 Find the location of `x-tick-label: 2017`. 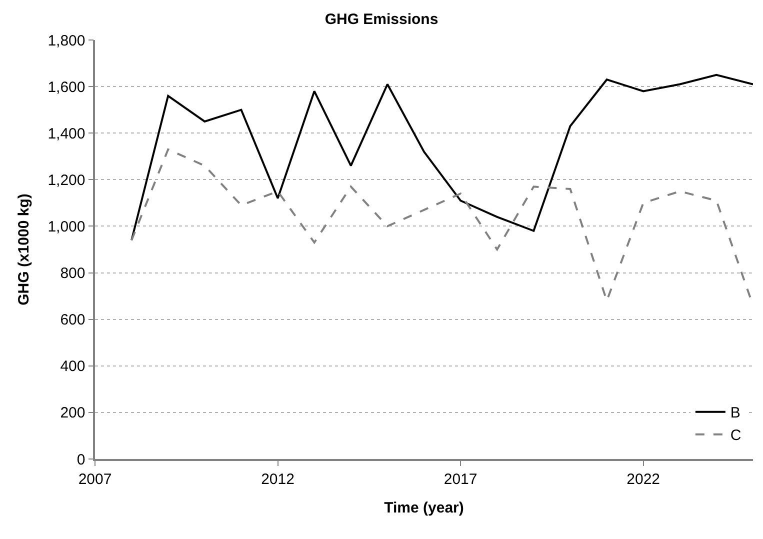

x-tick-label: 2017 is located at coordinates (461, 479).